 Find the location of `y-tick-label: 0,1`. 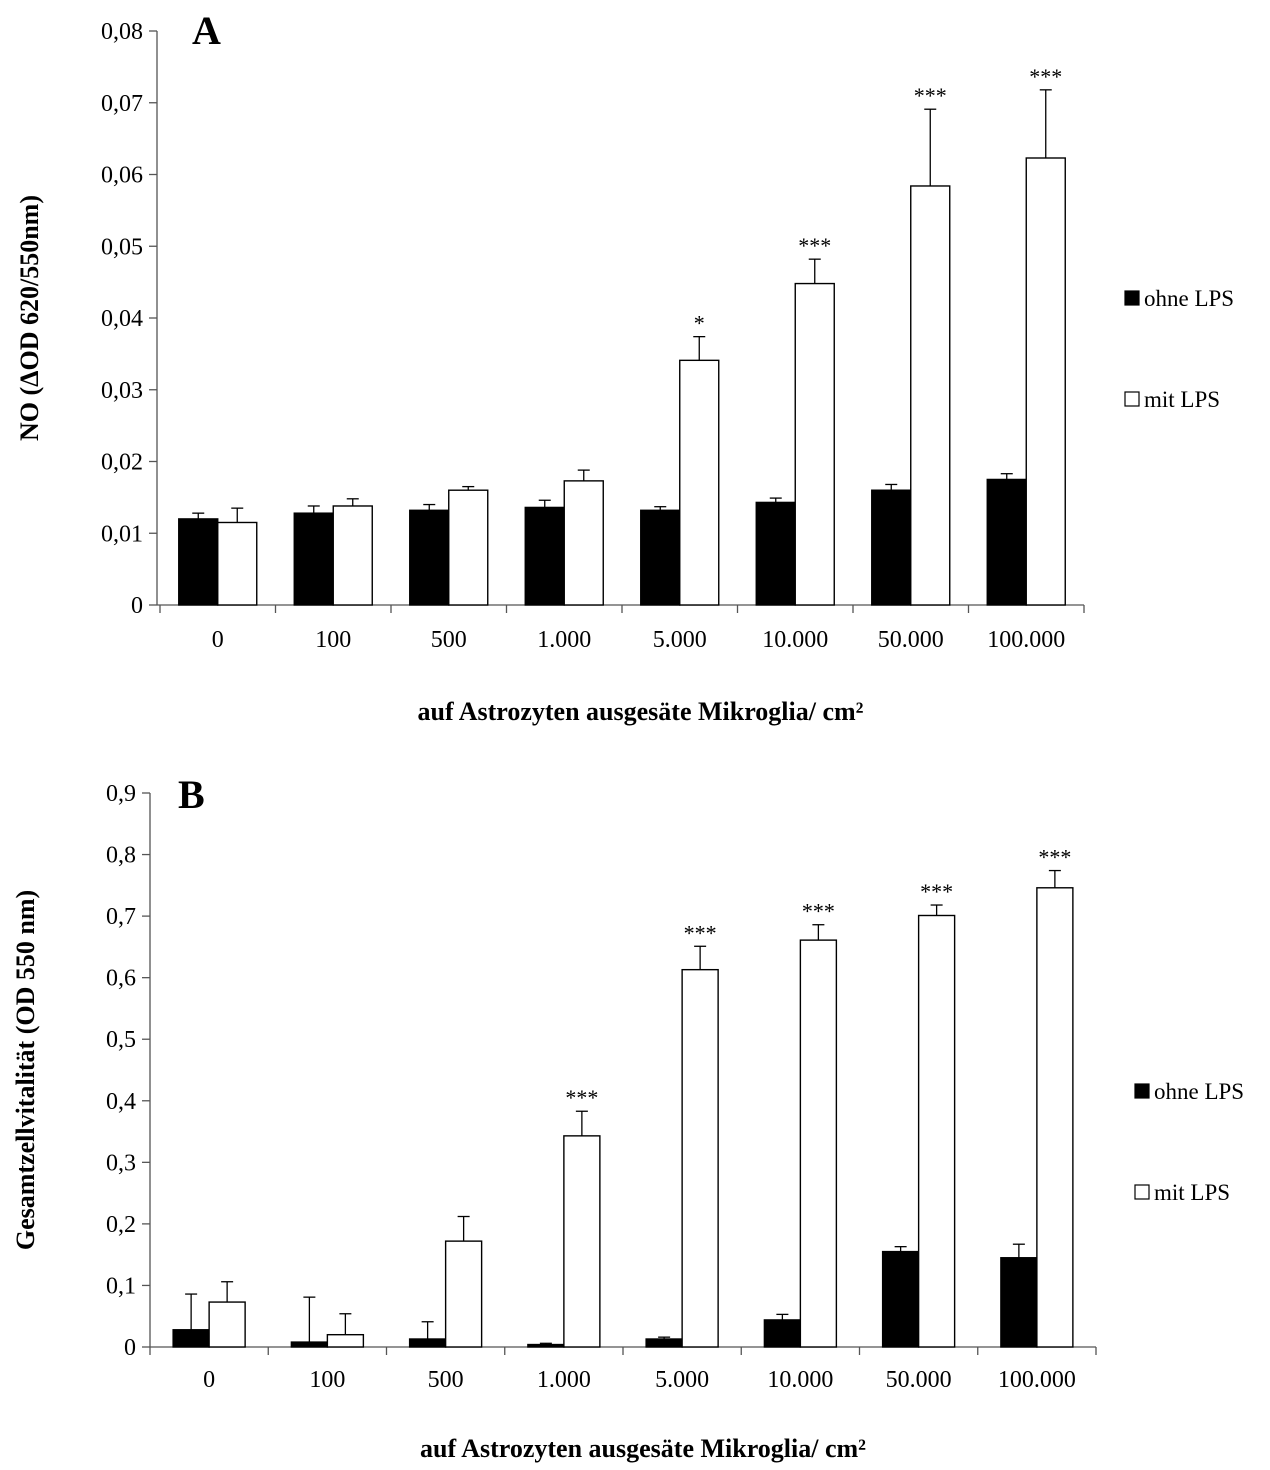

y-tick-label: 0,1 is located at coordinates (121, 1286).